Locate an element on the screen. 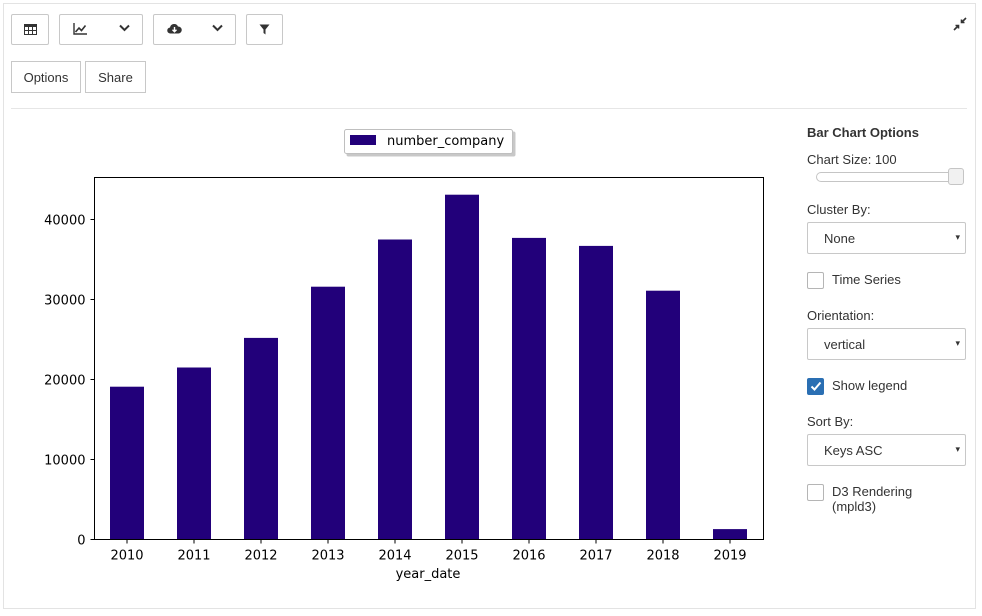  bar-2011 is located at coordinates (194, 453).